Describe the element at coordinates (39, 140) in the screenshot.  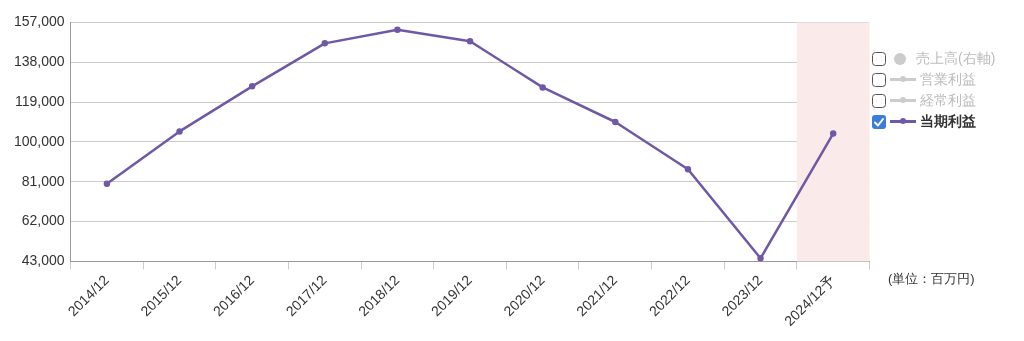
I see `y-tick-label: 100,000` at that location.